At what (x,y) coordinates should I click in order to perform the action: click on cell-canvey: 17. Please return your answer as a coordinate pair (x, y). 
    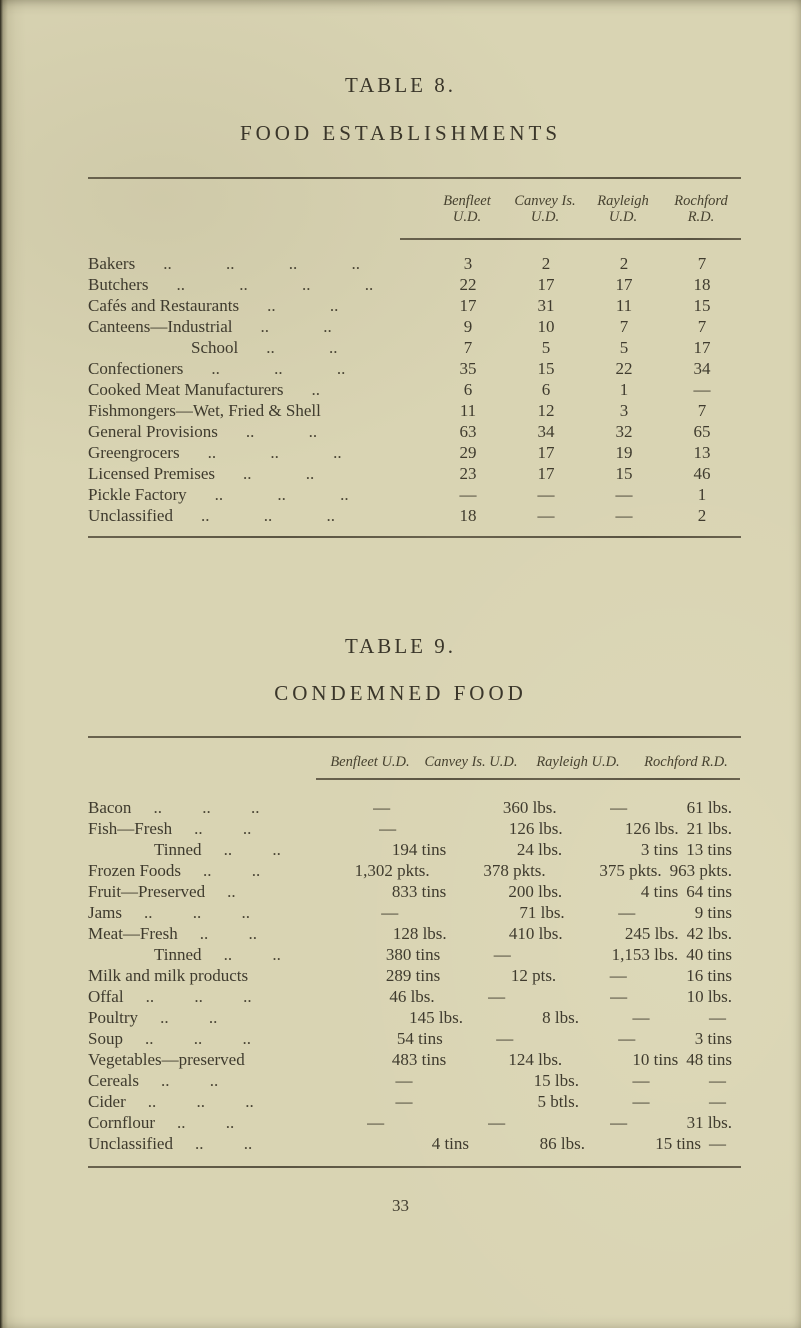
    Looking at the image, I should click on (546, 284).